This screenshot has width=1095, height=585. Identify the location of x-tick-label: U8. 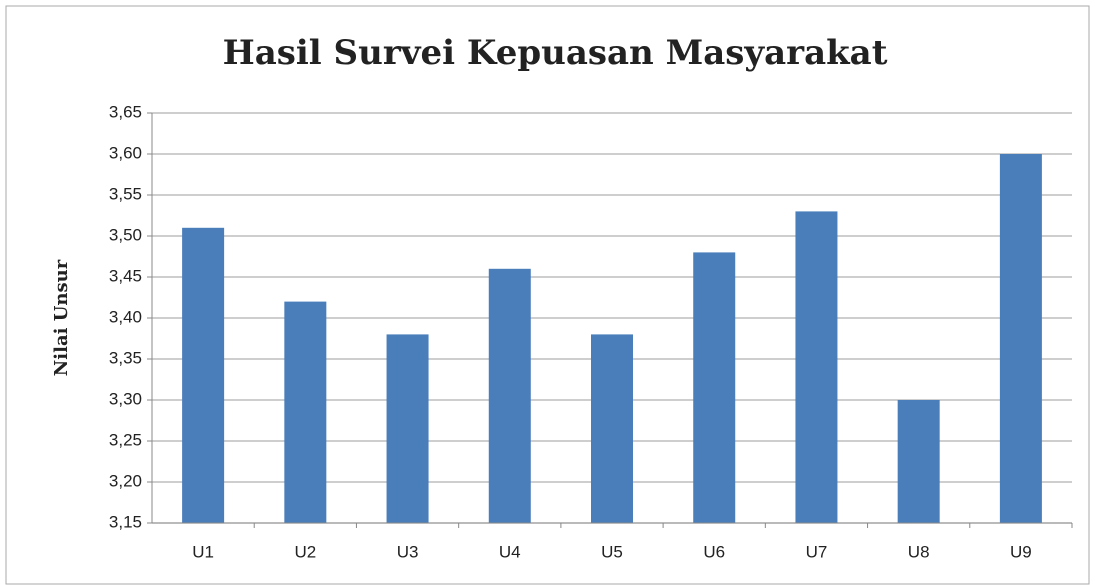
(919, 551).